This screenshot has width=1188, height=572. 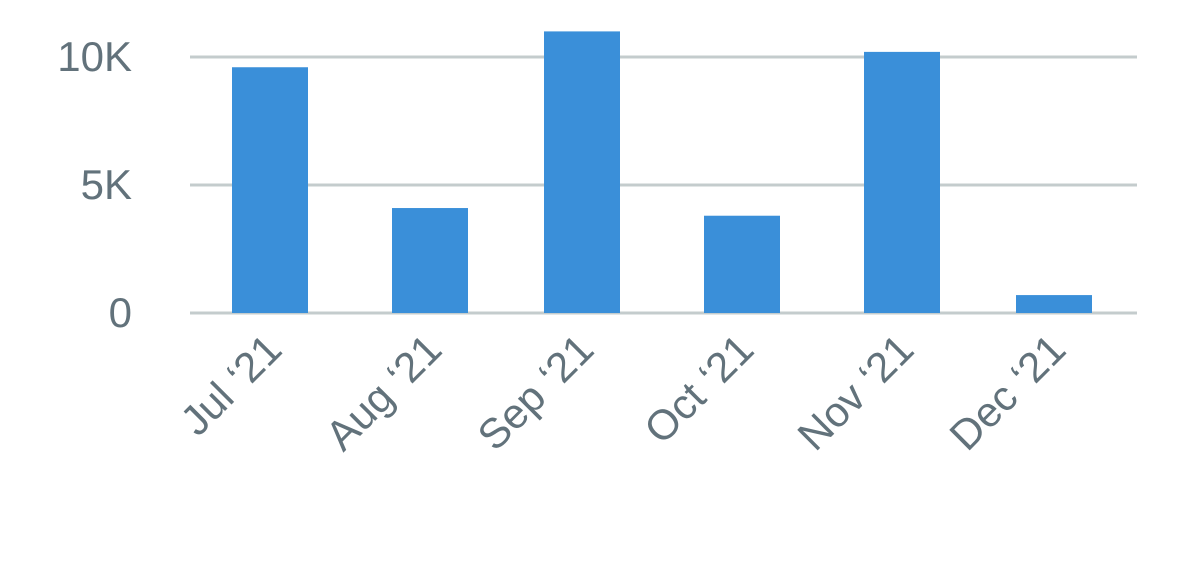 What do you see at coordinates (535, 392) in the screenshot?
I see `x-tick-label: Sep ‘21` at bounding box center [535, 392].